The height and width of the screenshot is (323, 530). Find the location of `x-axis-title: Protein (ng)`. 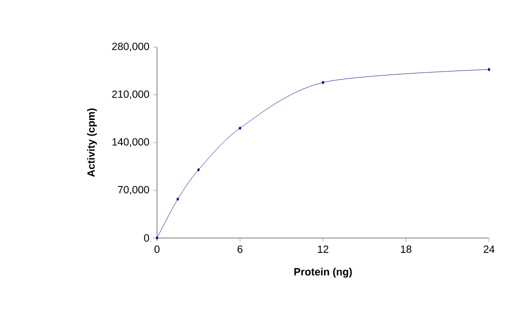

x-axis-title: Protein (ng) is located at coordinates (323, 273).